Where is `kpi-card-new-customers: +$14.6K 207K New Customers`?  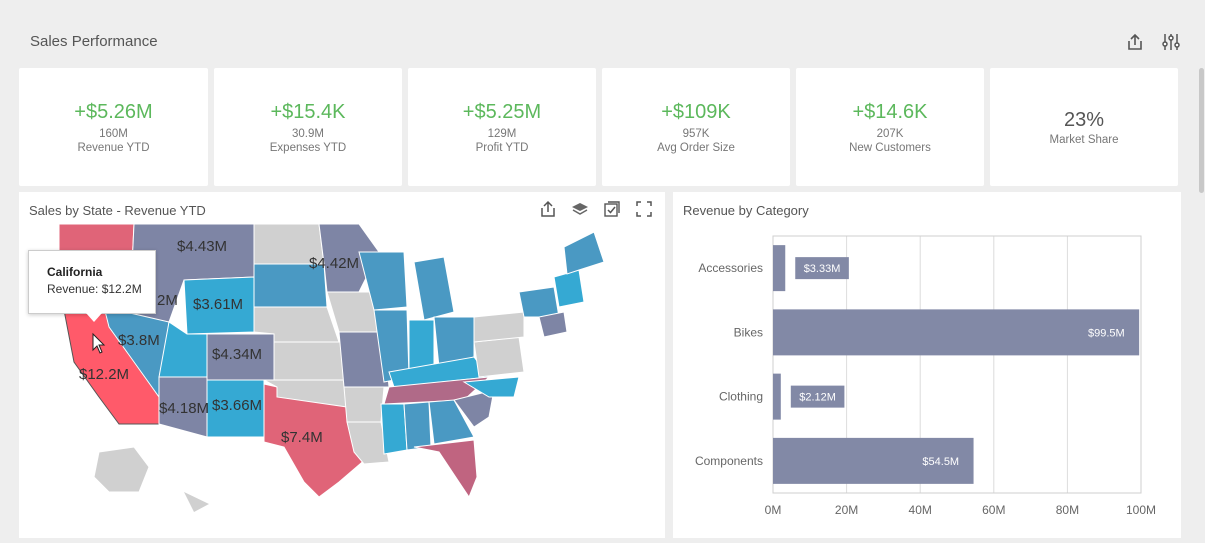
kpi-card-new-customers: +$14.6K 207K New Customers is located at coordinates (890, 127).